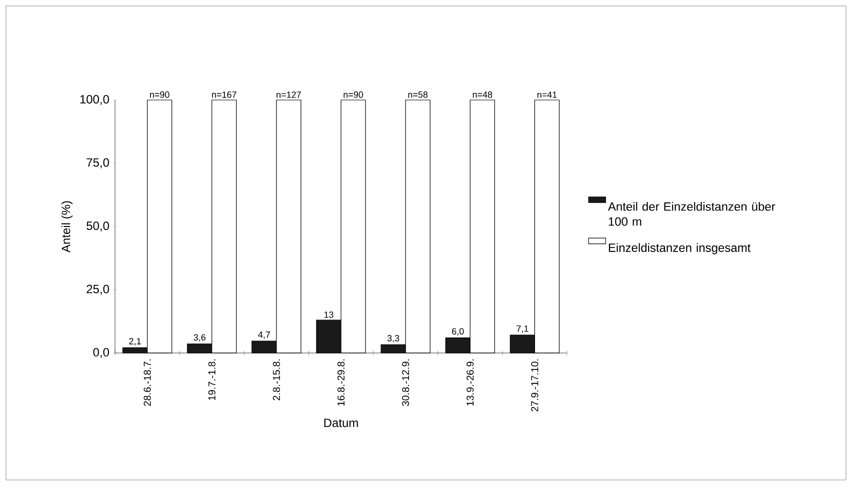 This screenshot has width=852, height=486. Describe the element at coordinates (288, 95) in the screenshot. I see `annotation: n=127` at that location.